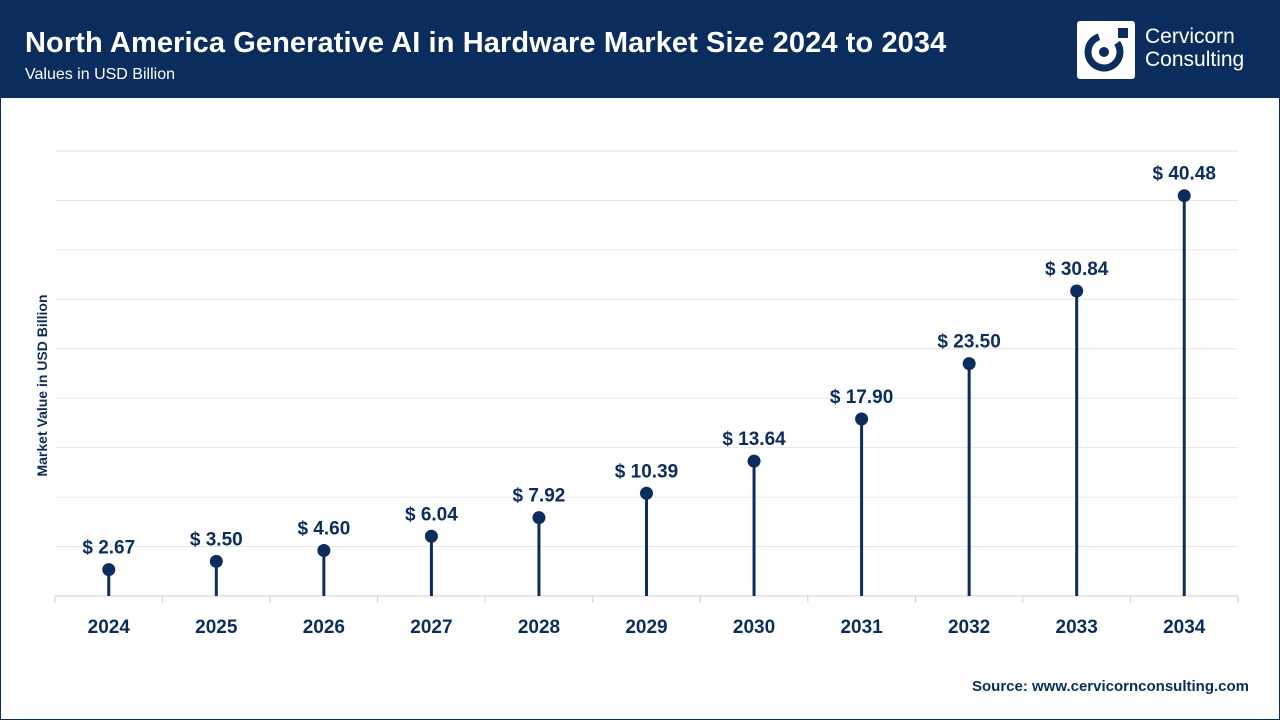 Image resolution: width=1280 pixels, height=720 pixels. I want to click on data-label: $ 17.90, so click(861, 397).